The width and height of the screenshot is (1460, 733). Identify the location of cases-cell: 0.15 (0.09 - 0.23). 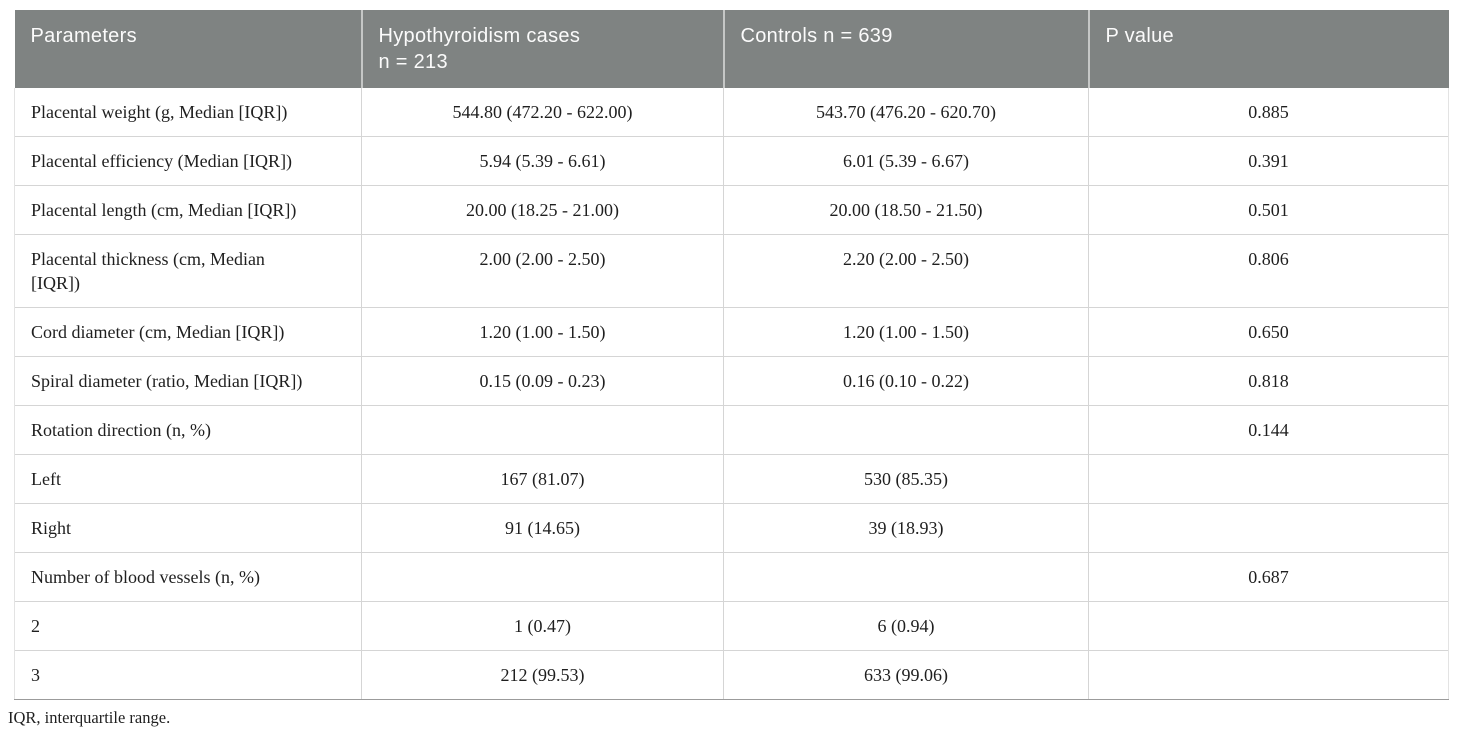
(542, 381).